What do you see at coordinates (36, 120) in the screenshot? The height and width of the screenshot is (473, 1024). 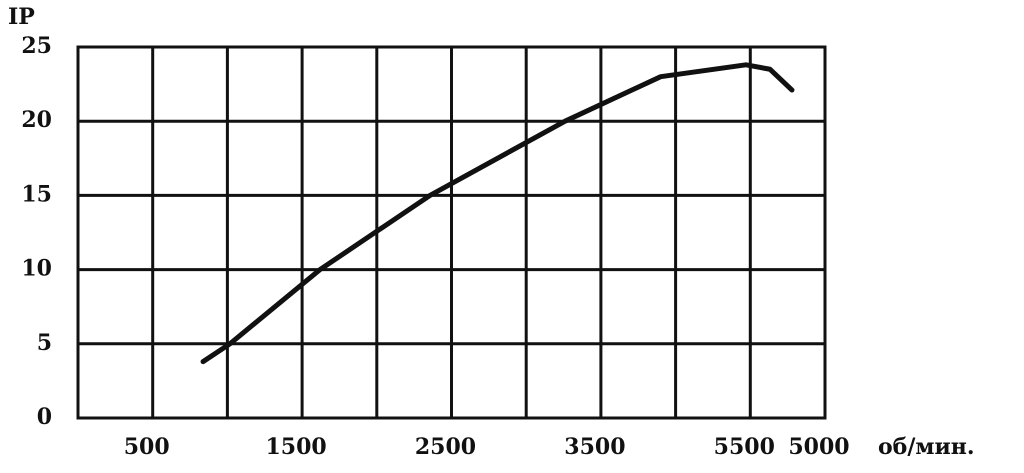 I see `y-tick-label: 20` at bounding box center [36, 120].